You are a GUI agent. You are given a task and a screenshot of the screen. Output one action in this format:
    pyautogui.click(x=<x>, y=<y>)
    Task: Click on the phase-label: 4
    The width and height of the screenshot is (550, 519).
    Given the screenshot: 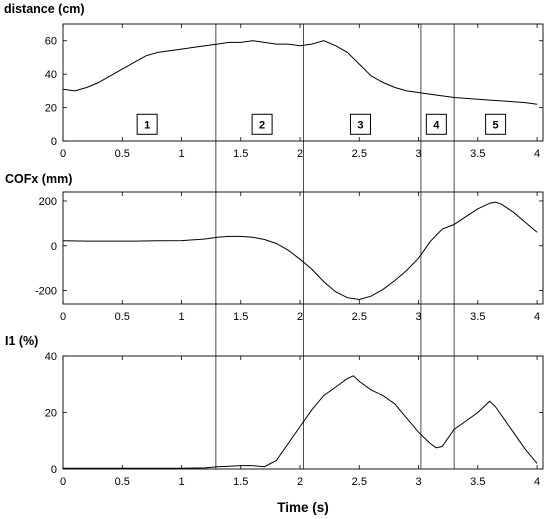 What is the action you would take?
    pyautogui.click(x=436, y=125)
    